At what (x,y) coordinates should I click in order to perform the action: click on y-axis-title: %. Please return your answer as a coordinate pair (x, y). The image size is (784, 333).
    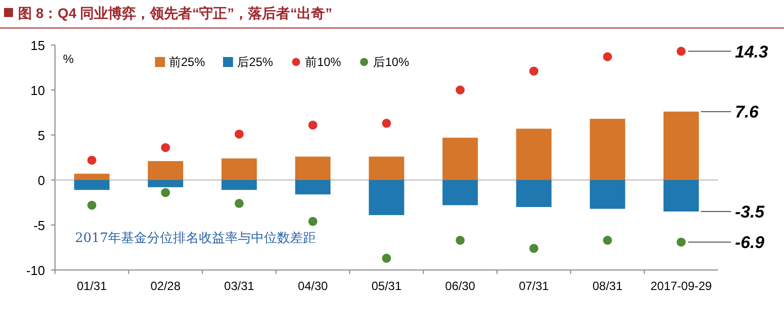
    Looking at the image, I should click on (68, 59).